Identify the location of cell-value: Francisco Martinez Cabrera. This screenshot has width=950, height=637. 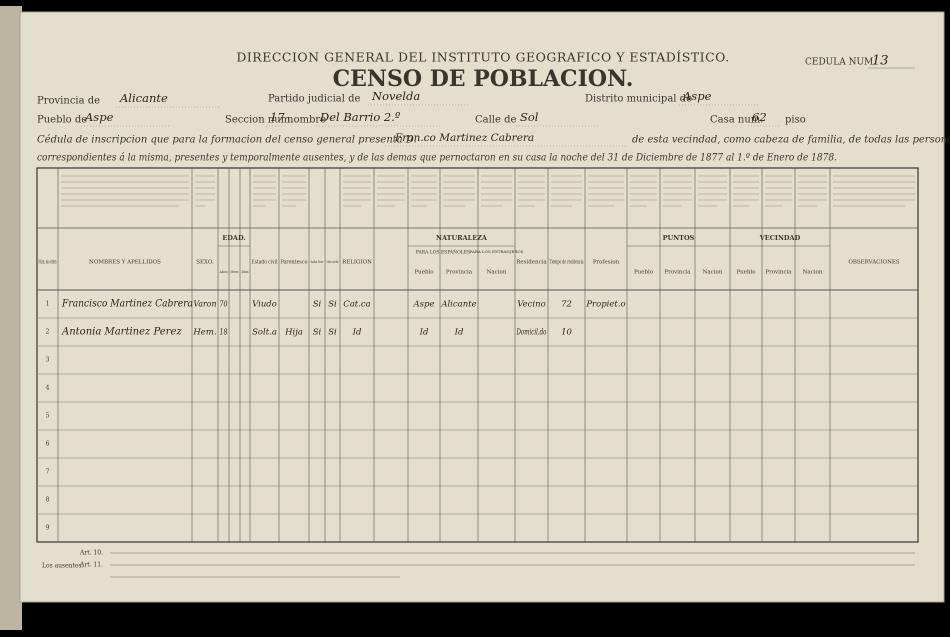
(127, 304).